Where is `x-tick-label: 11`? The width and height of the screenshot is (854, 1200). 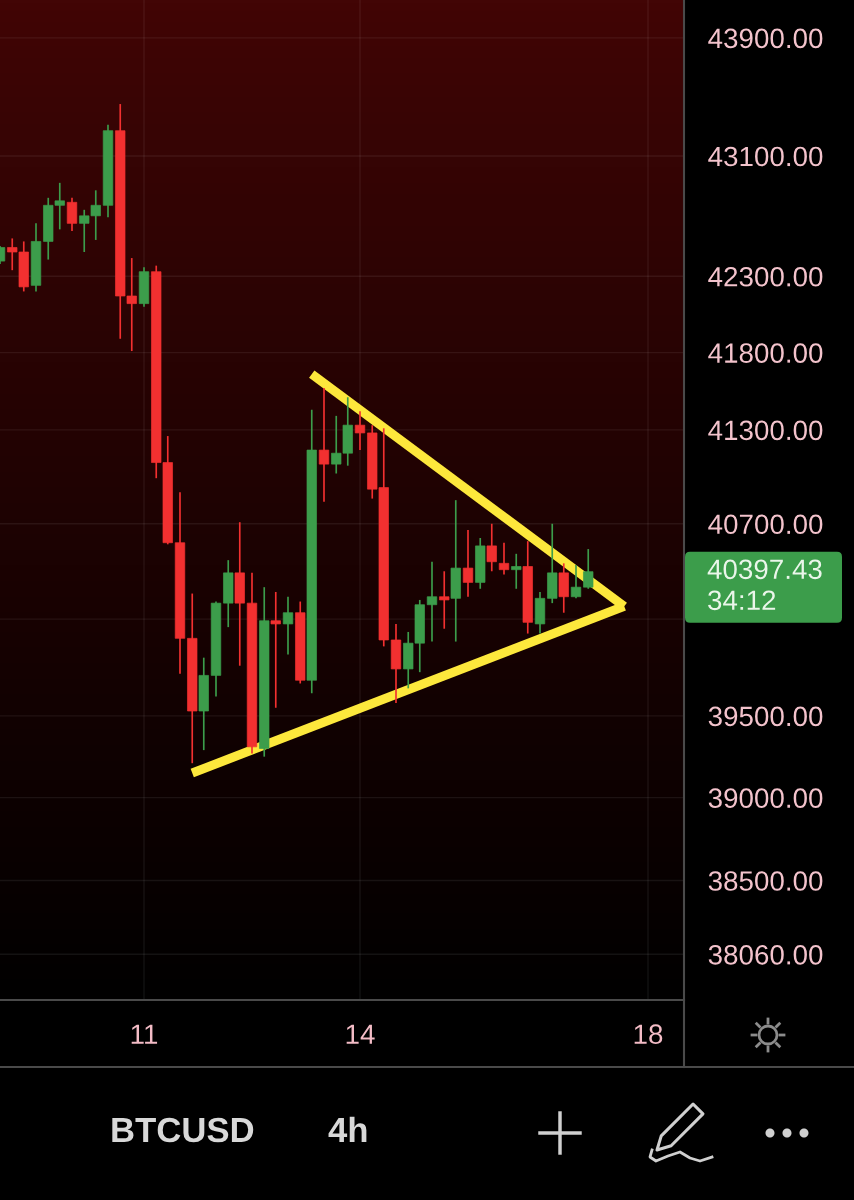 x-tick-label: 11 is located at coordinates (144, 1034).